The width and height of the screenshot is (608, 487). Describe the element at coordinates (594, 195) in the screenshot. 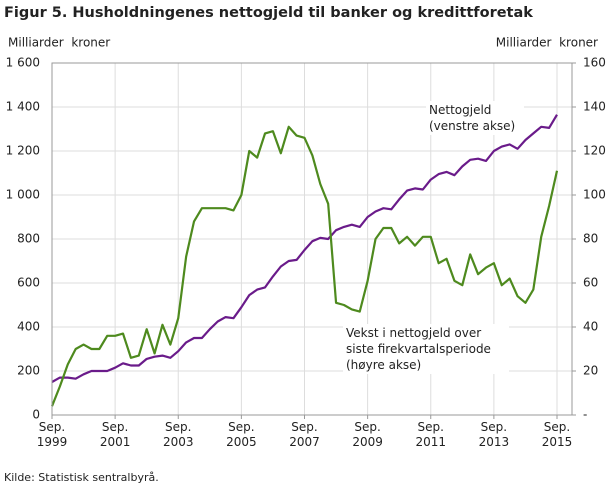

I see `y2-tick-label: 100` at that location.